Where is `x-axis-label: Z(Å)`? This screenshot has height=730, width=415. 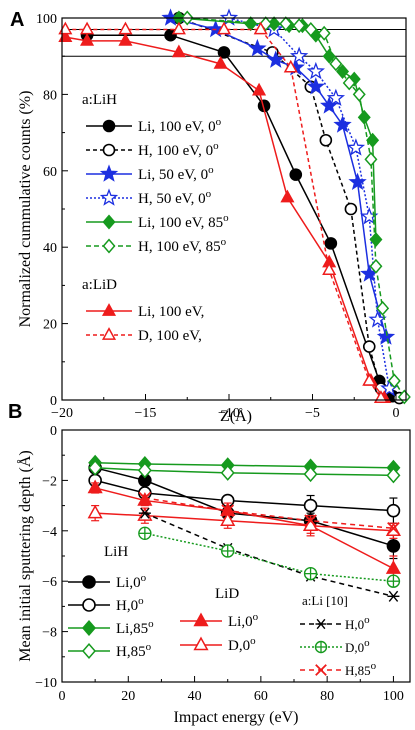 x-axis-label: Z(Å) is located at coordinates (236, 416).